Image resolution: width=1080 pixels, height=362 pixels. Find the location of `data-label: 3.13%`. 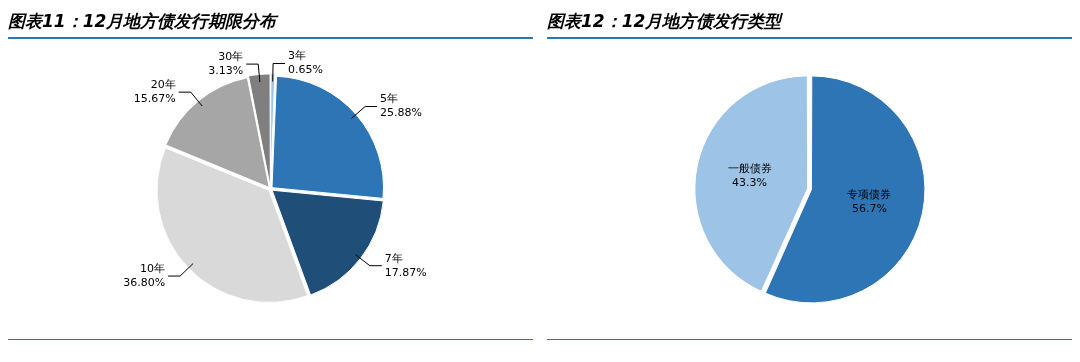

data-label: 3.13% is located at coordinates (226, 70).